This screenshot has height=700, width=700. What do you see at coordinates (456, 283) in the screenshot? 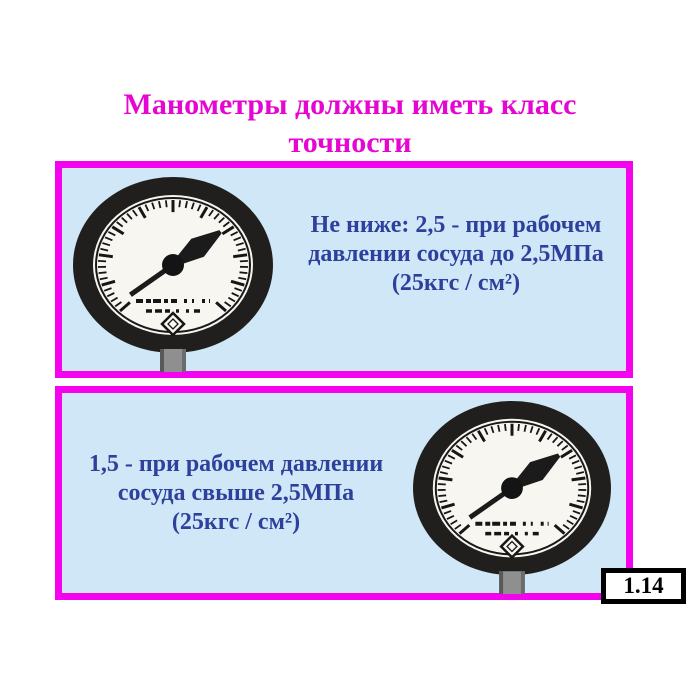
I see `panel-upper-text-line-3: (25кгс / см²)` at bounding box center [456, 283].